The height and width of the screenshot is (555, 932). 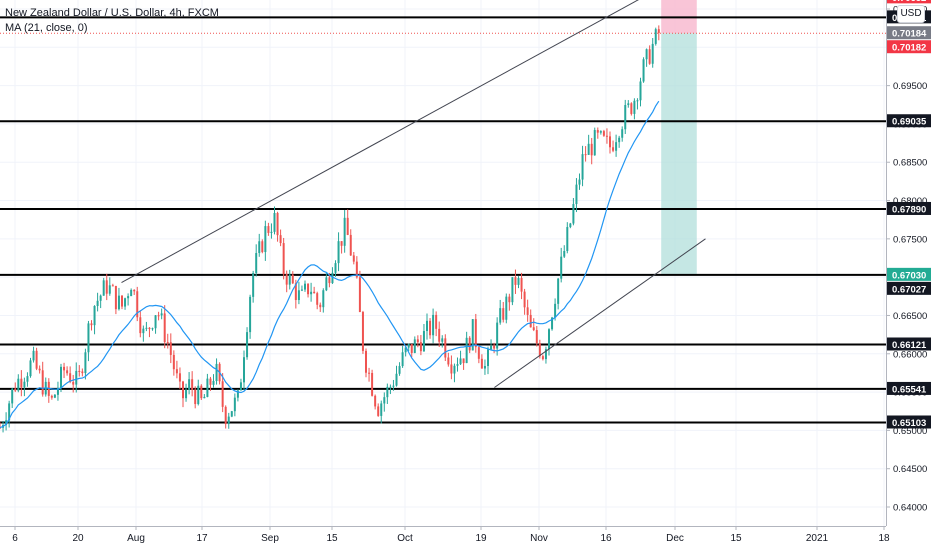 I want to click on time-tick-label: 18, so click(x=884, y=538).